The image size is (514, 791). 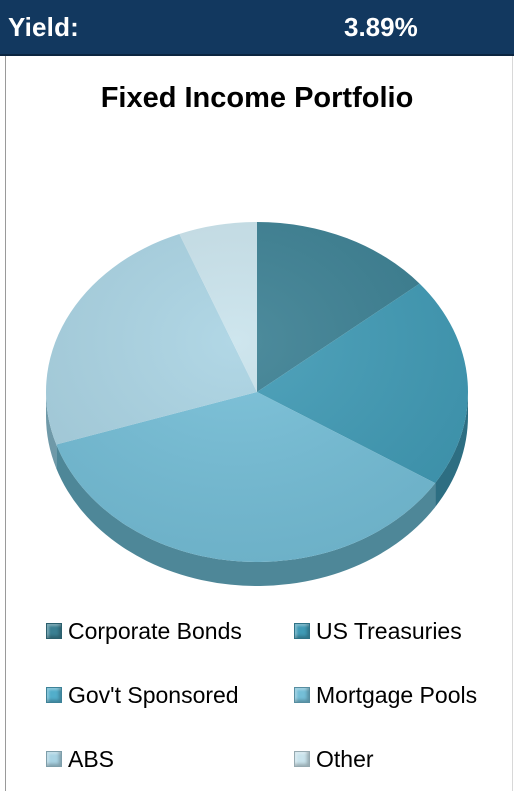 What do you see at coordinates (389, 630) in the screenshot?
I see `legend-label-us-treasuries: US Treasuries` at bounding box center [389, 630].